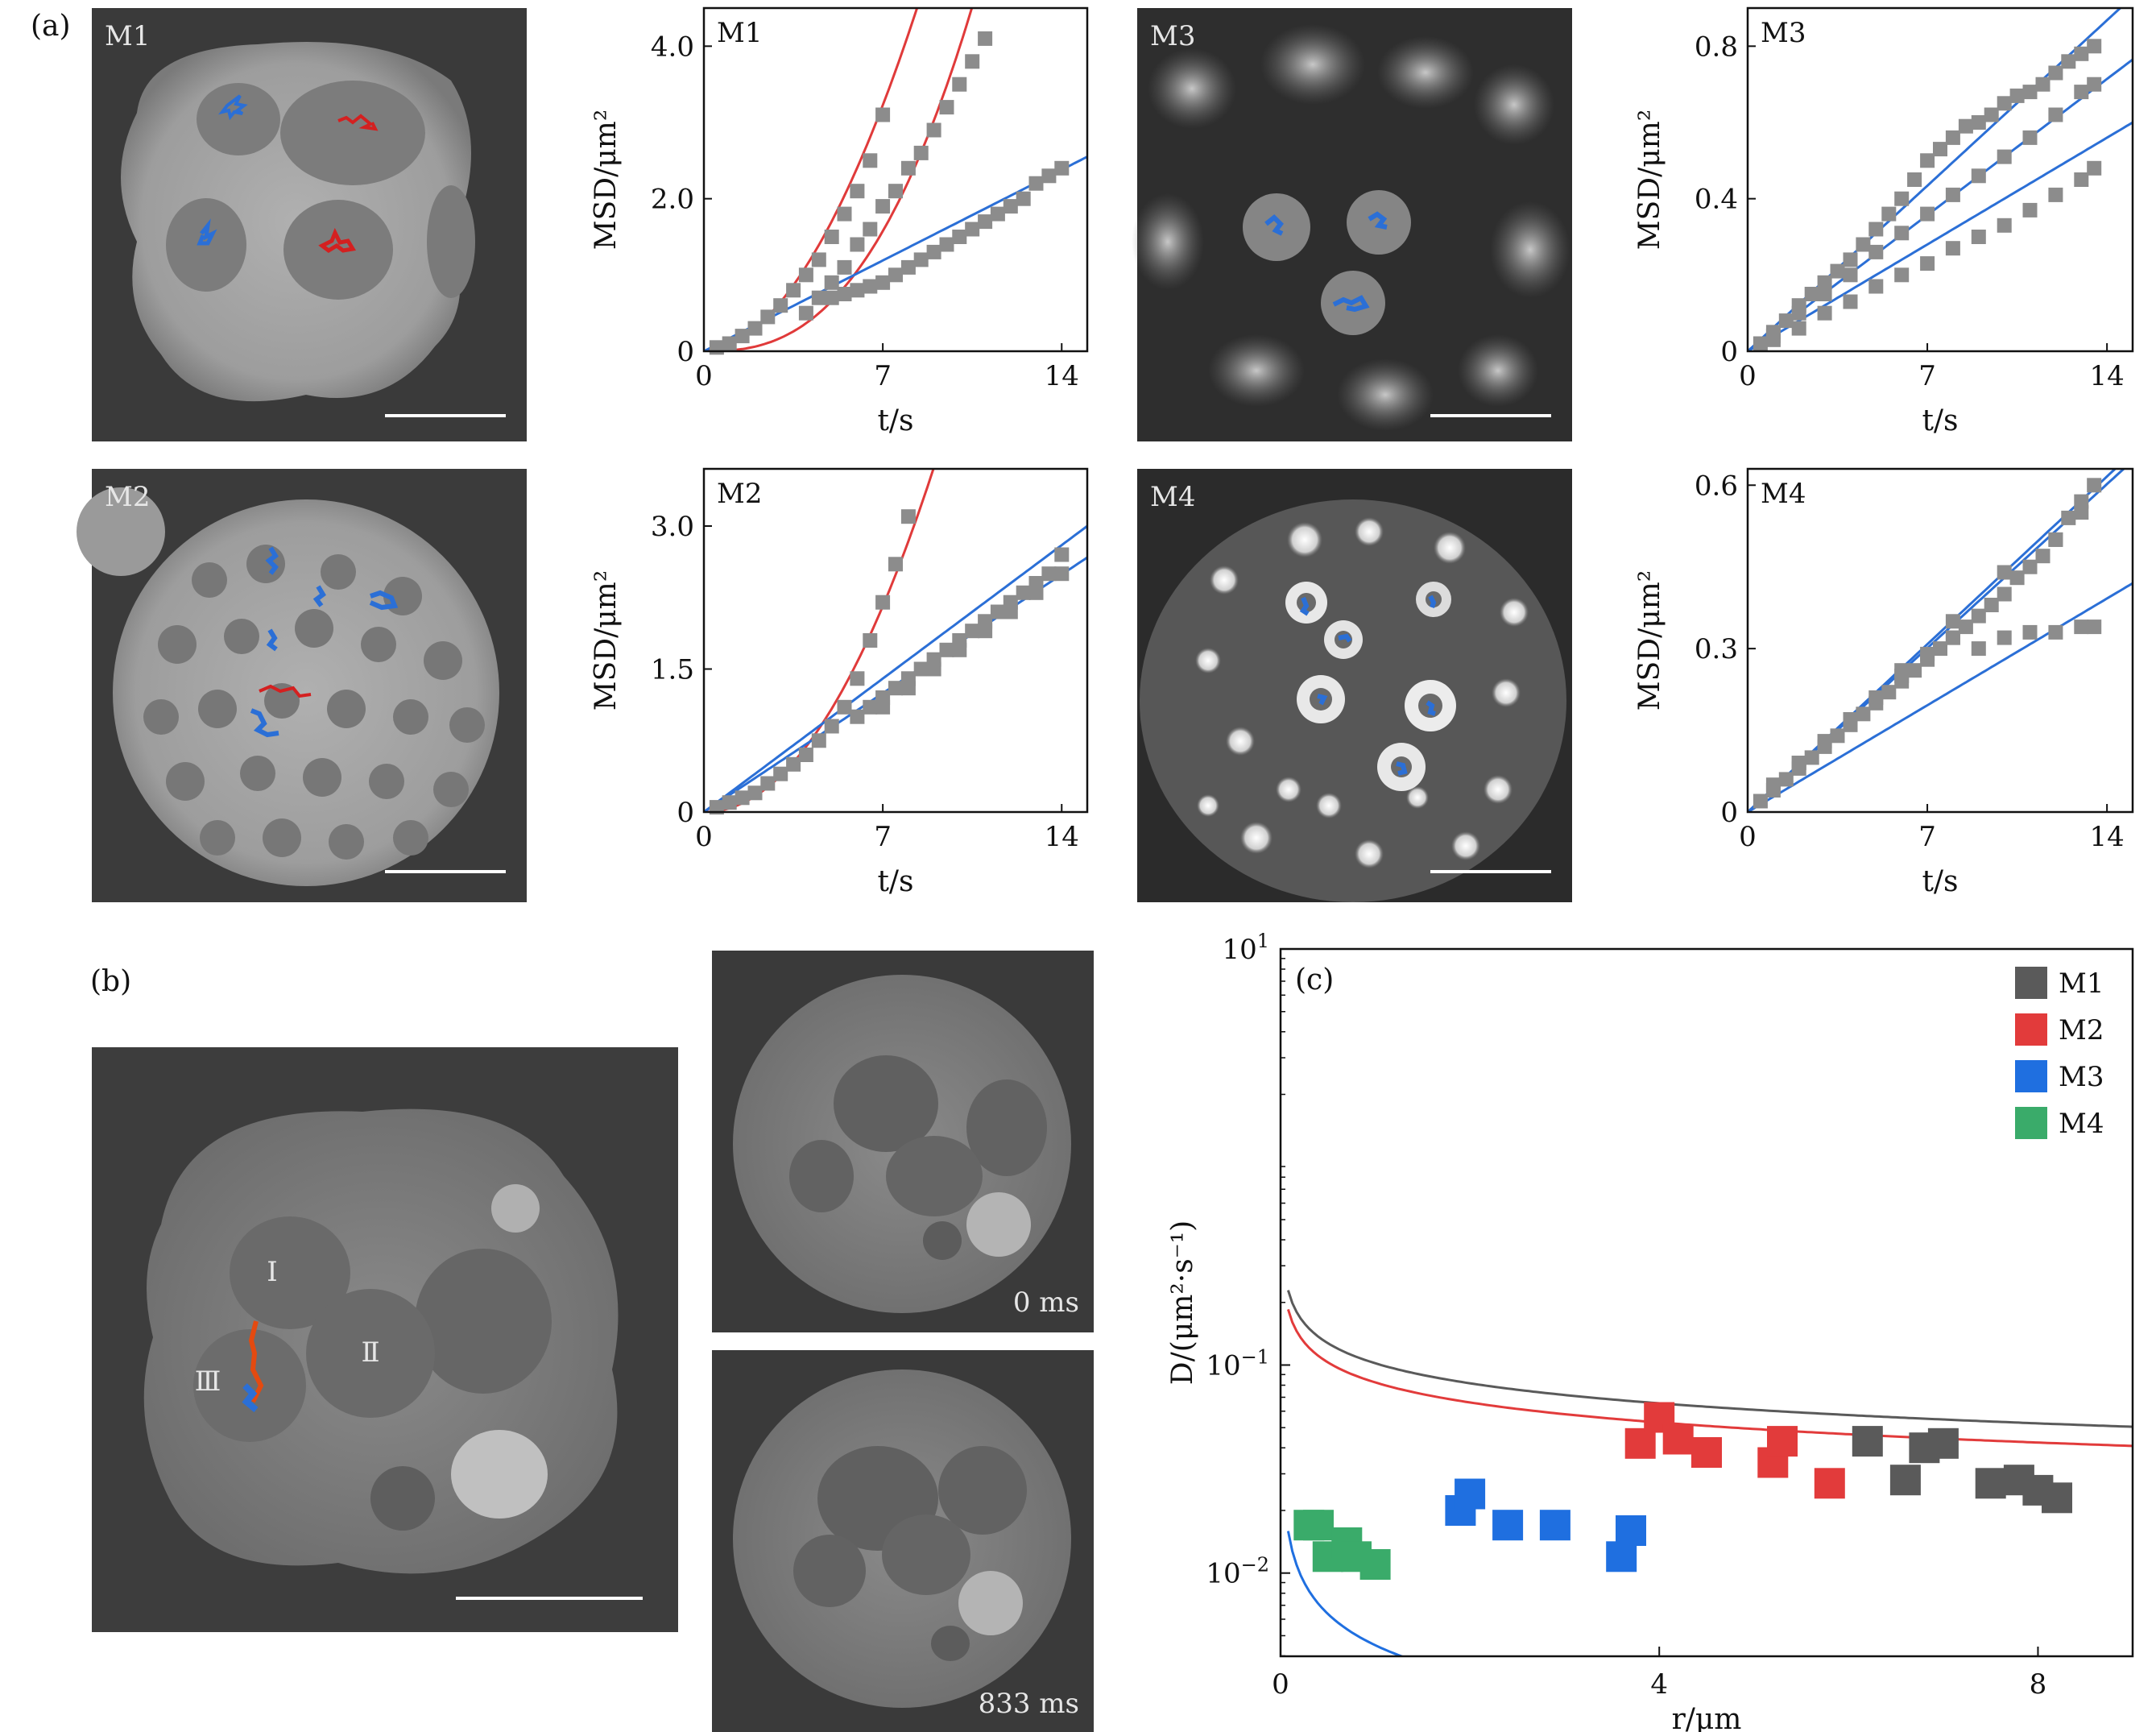 The image size is (2156, 1732). I want to click on region-label-2: Ⅱ, so click(370, 1352).